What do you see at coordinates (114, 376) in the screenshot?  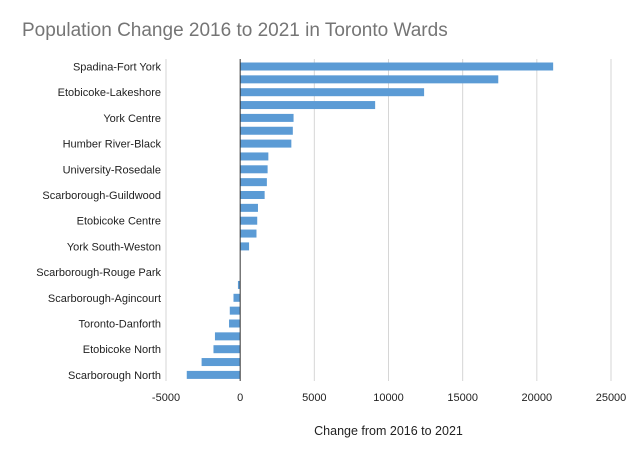 I see `category-label: Scarborough North` at bounding box center [114, 376].